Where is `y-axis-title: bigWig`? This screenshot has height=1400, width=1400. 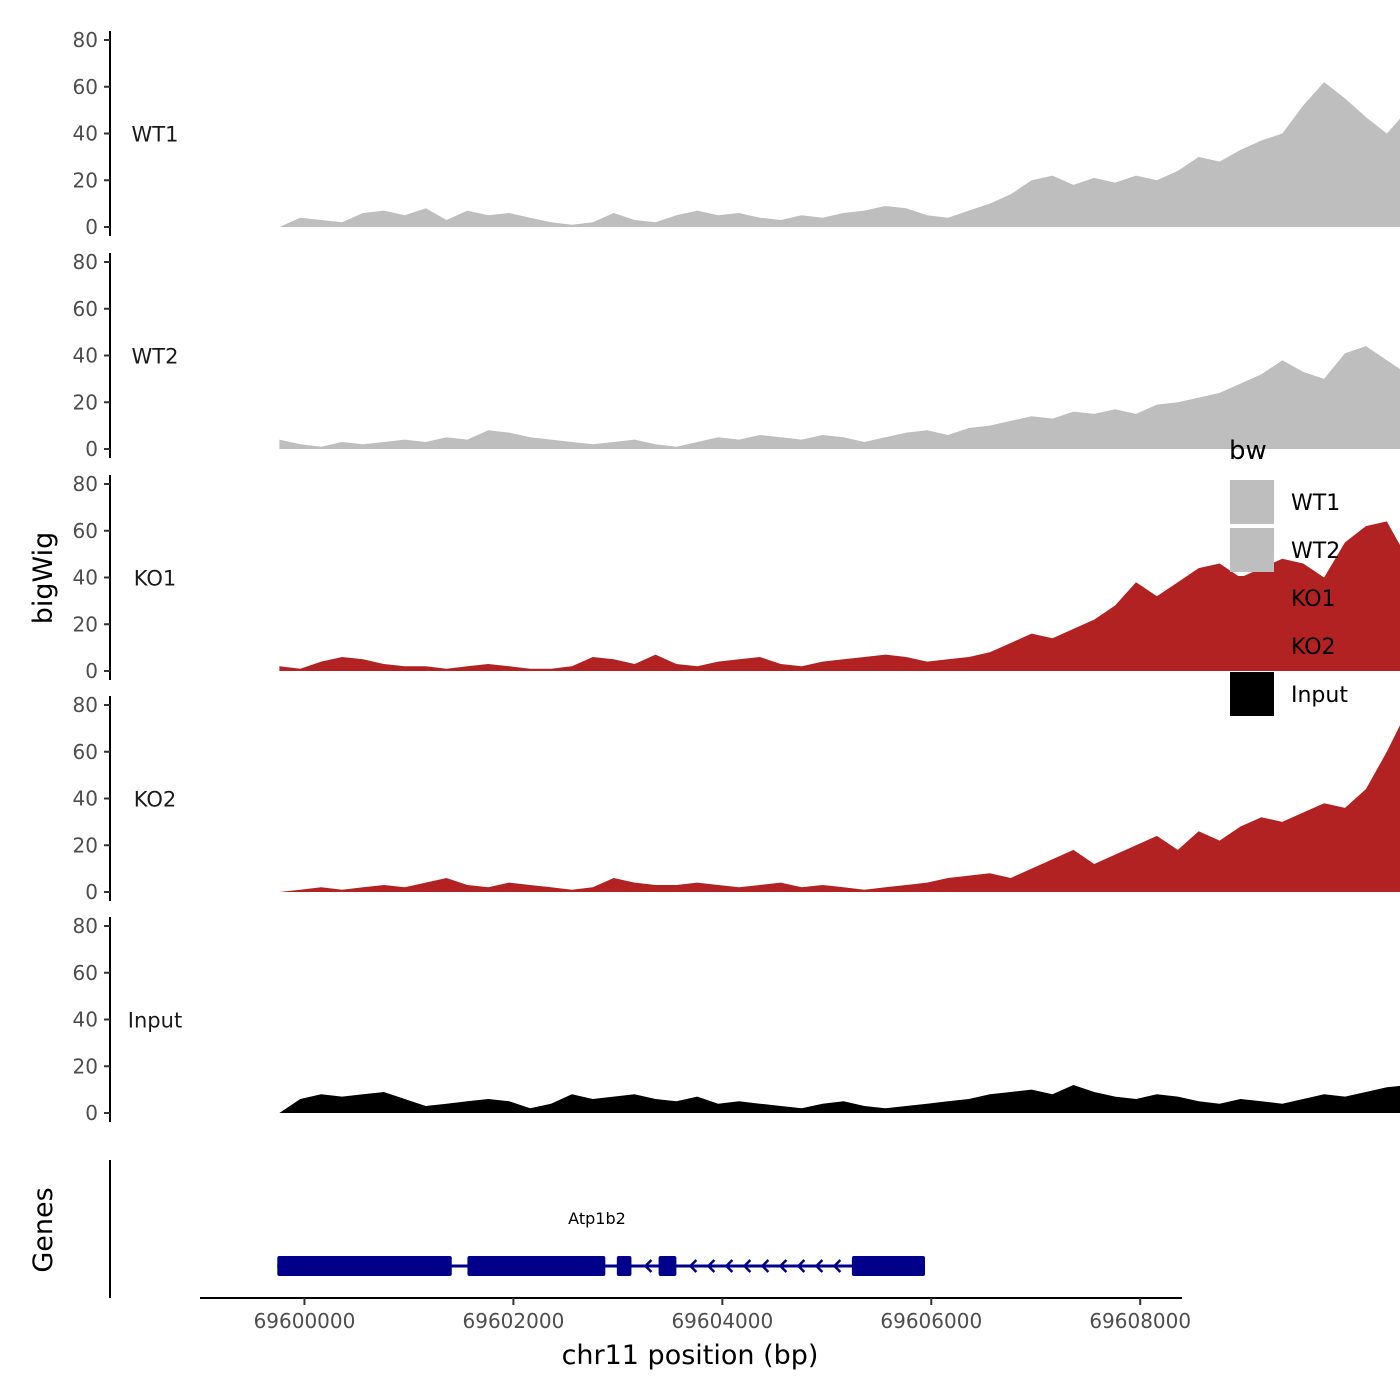
y-axis-title: bigWig is located at coordinates (43, 578).